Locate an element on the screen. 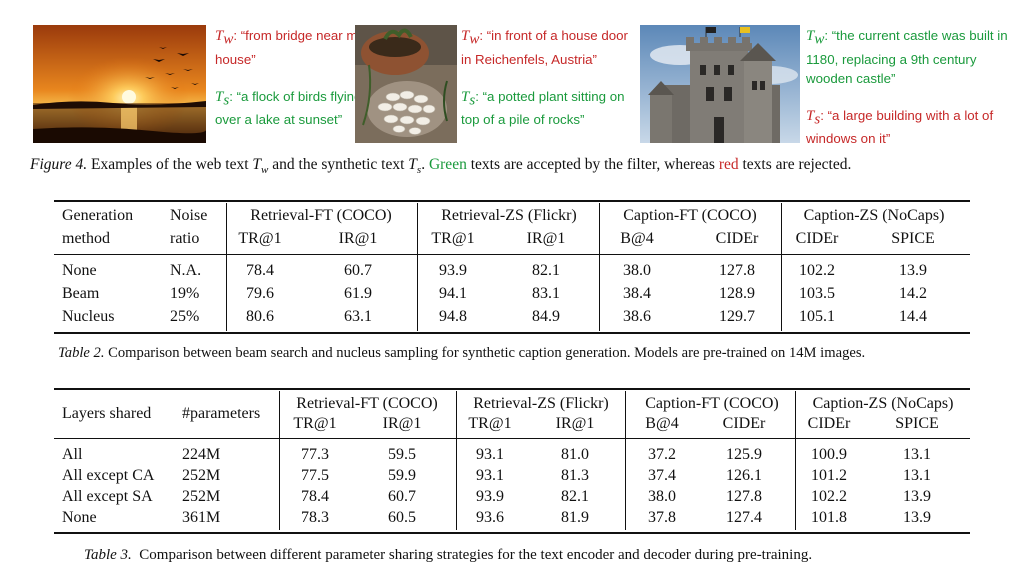 This screenshot has height=581, width=1024. t2-cell: 13.9 is located at coordinates (913, 270).